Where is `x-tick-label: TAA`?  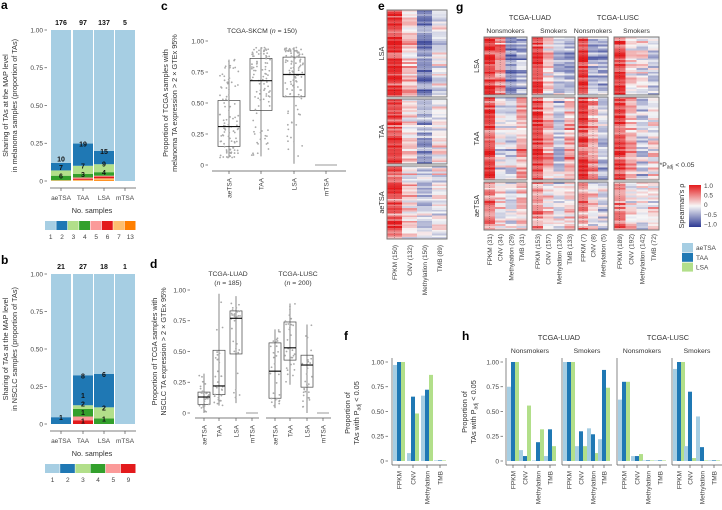
x-tick-label: TAA is located at coordinates (262, 183).